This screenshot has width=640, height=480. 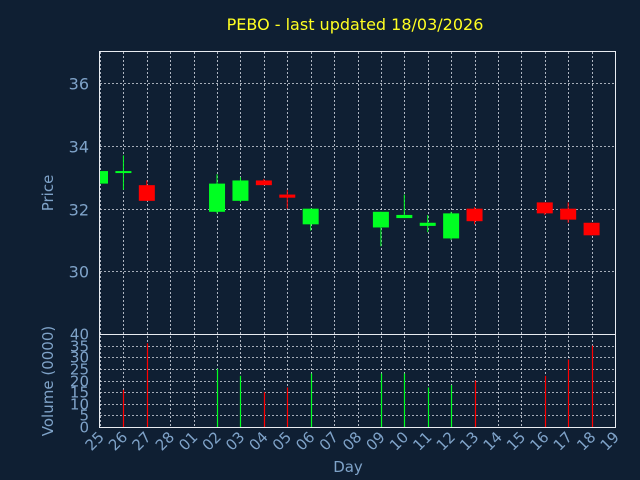 I want to click on volume-tick-label: 5, so click(x=84, y=416).